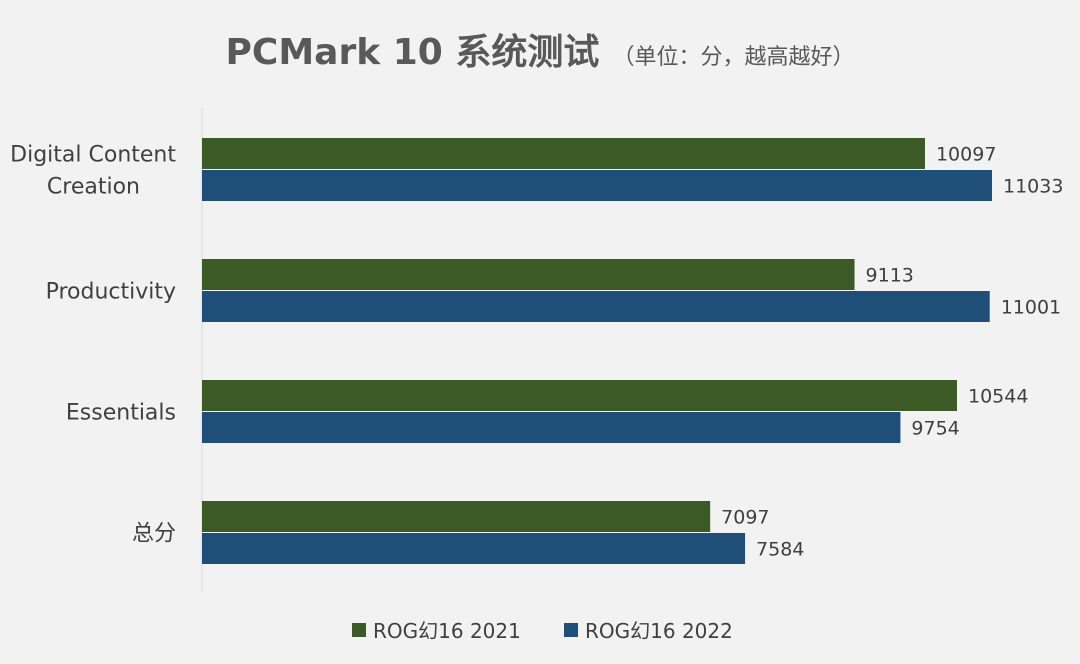  What do you see at coordinates (966, 155) in the screenshot?
I see `data-label: 10097` at bounding box center [966, 155].